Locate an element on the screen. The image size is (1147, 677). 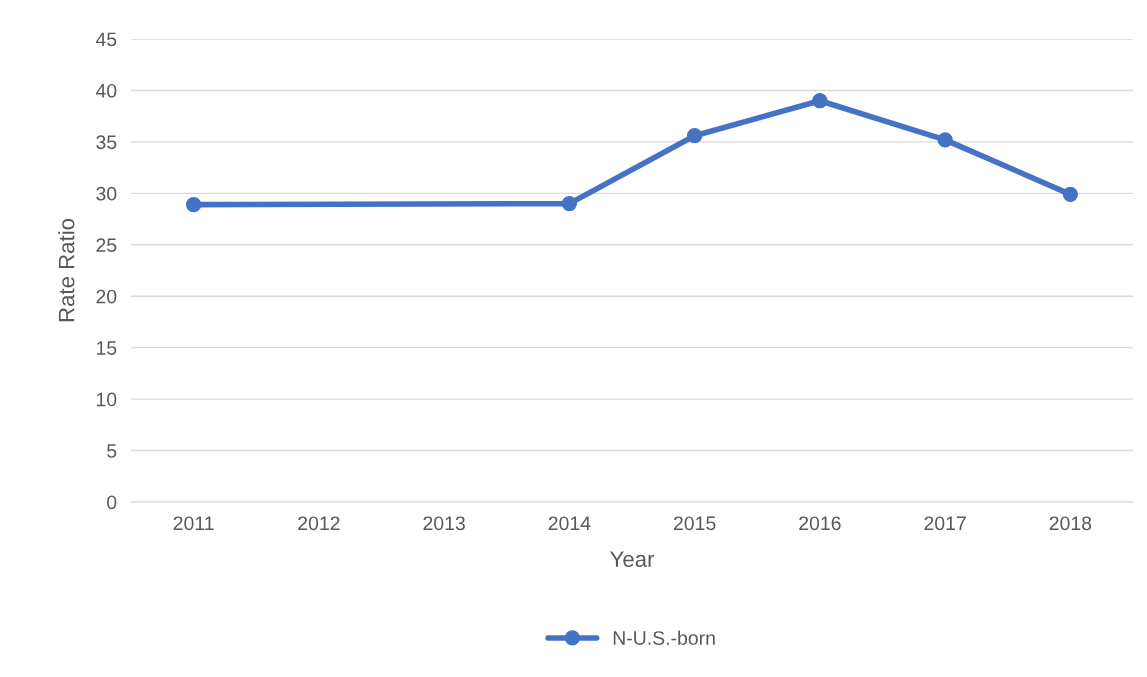
y-tick-label: 5 is located at coordinates (112, 451).